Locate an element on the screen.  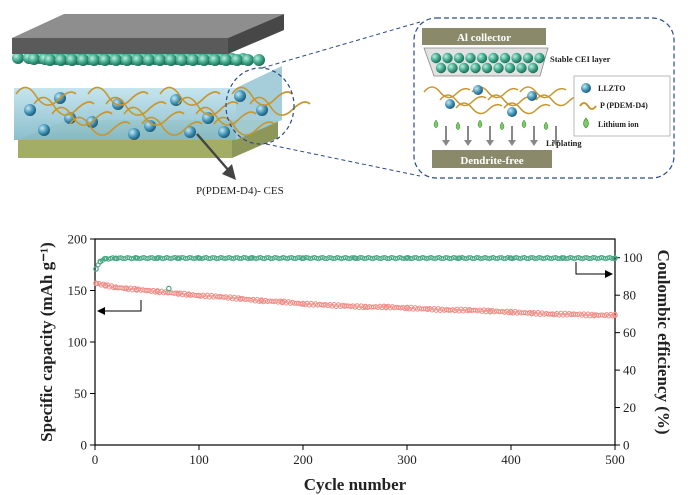
annotation-points is located at coordinates (169, 288).